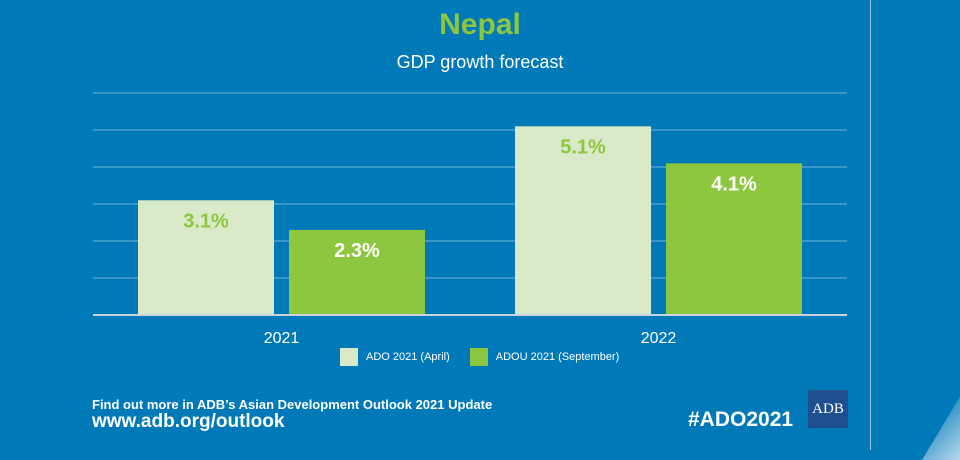 The width and height of the screenshot is (960, 460). Describe the element at coordinates (408, 357) in the screenshot. I see `legend-label: ADO 2021 (April)` at that location.